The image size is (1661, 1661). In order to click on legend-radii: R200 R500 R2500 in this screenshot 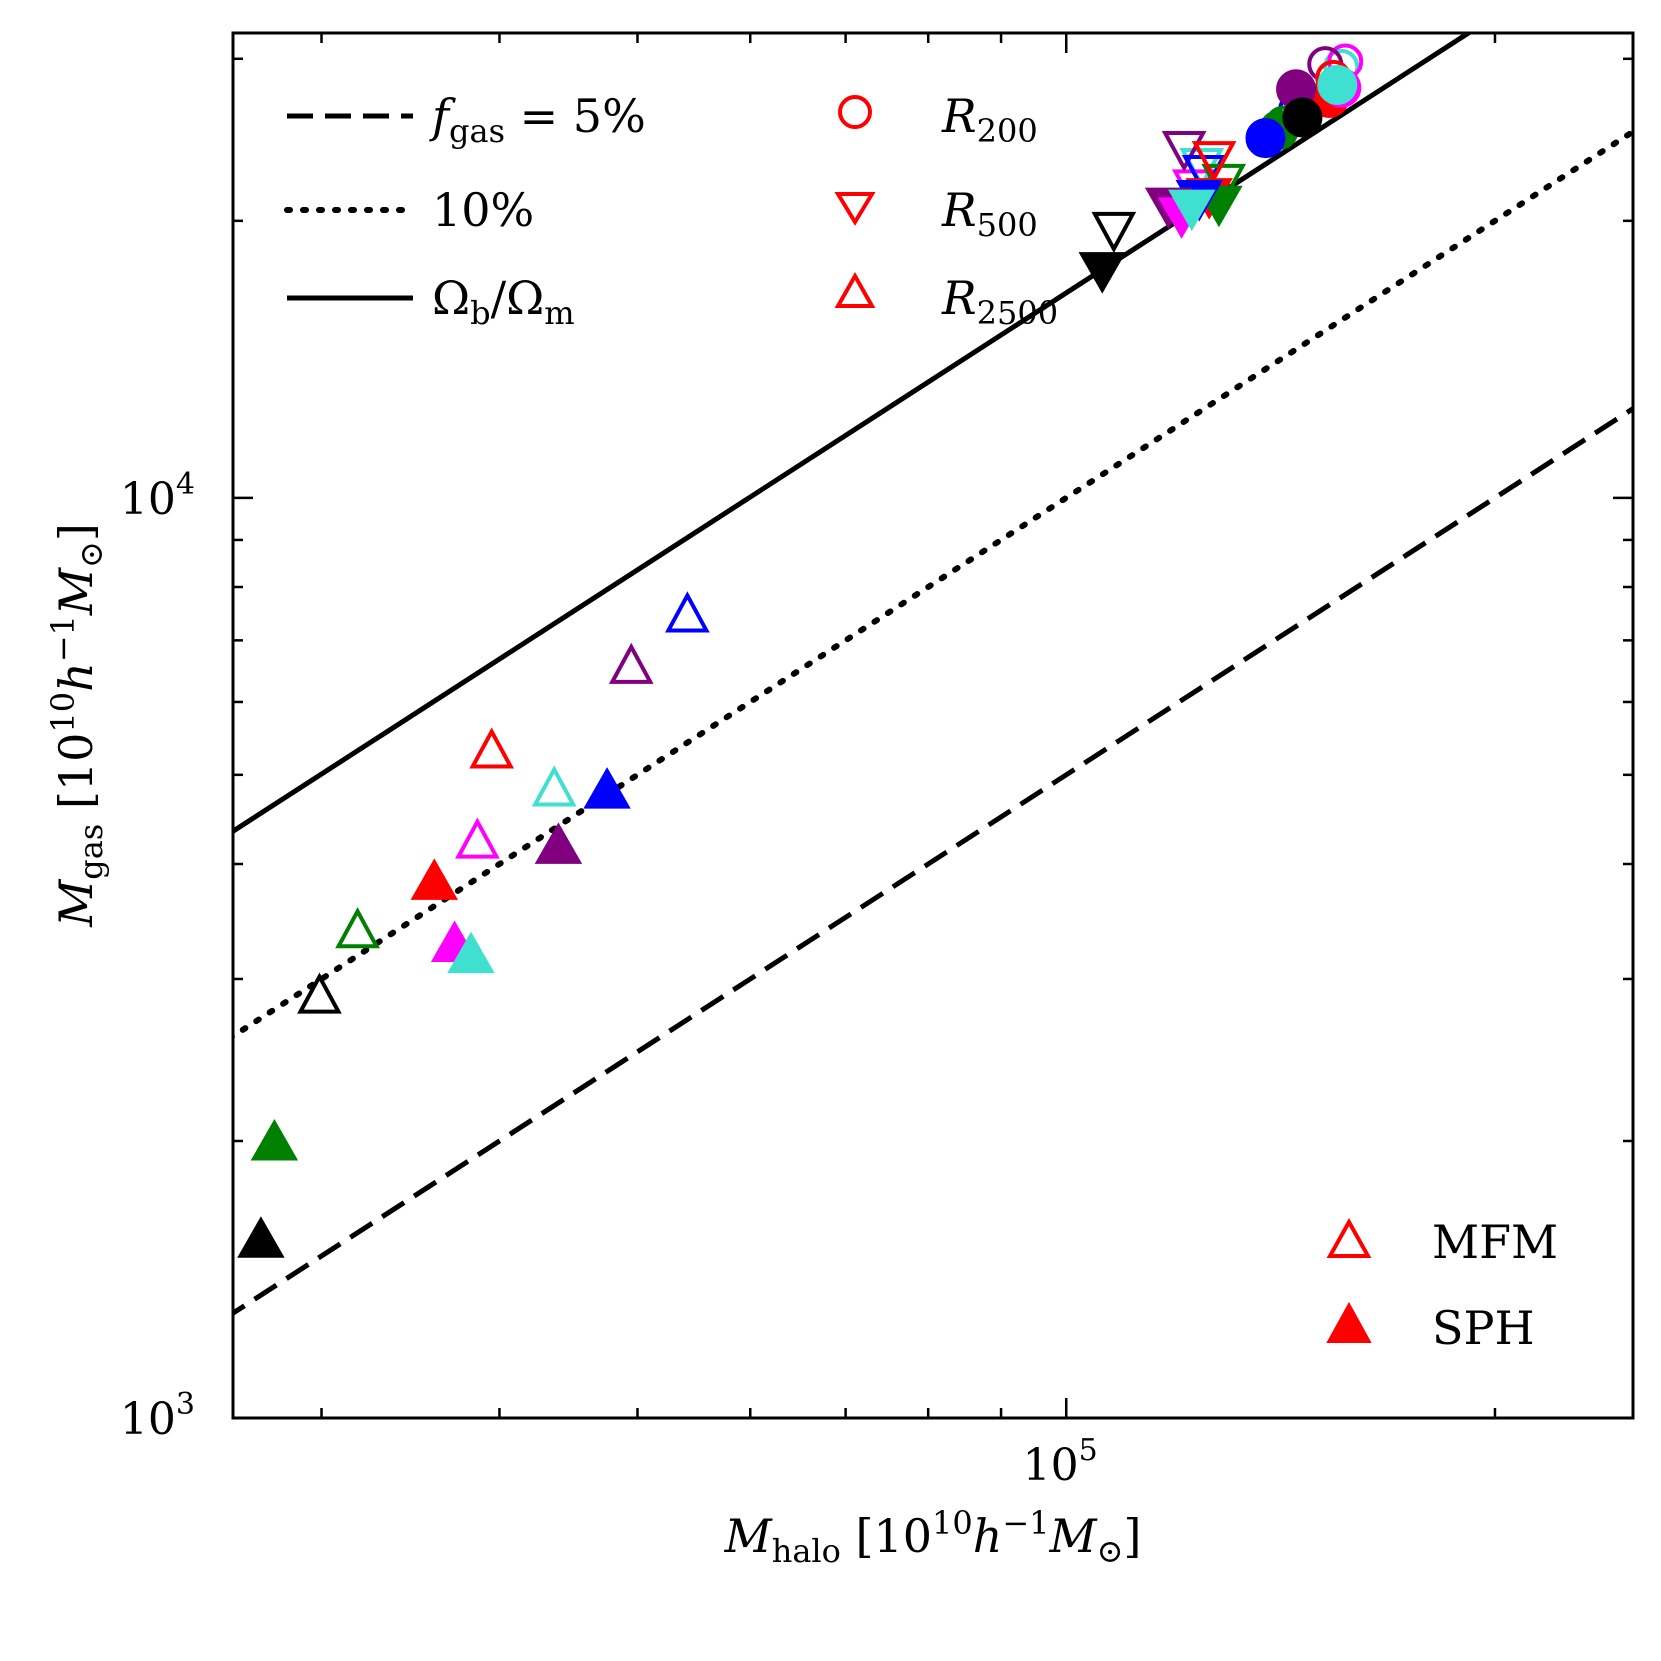, I will do `click(946, 210)`.